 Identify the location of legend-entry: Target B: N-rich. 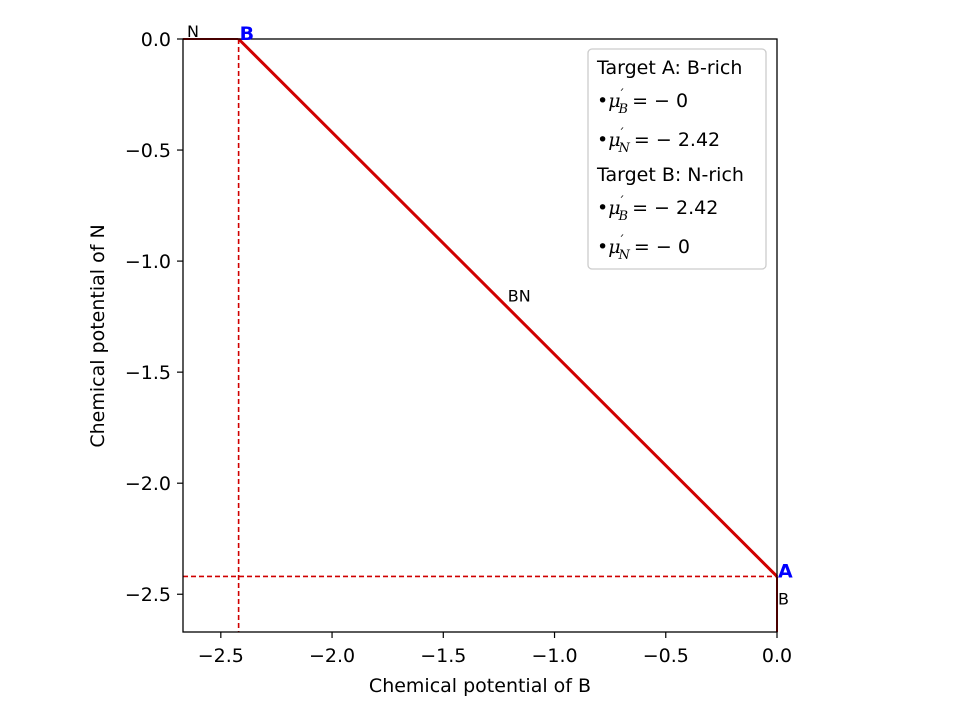
(670, 175).